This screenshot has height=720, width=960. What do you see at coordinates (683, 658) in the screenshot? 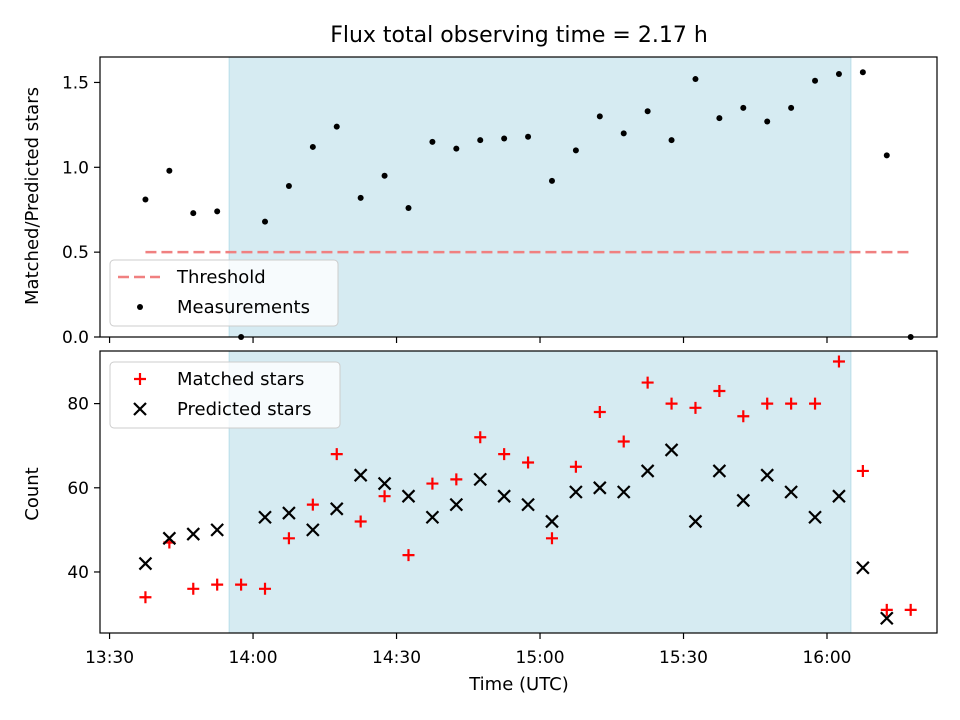
I see `bottom-x-tick-label: 15:30` at bounding box center [683, 658].